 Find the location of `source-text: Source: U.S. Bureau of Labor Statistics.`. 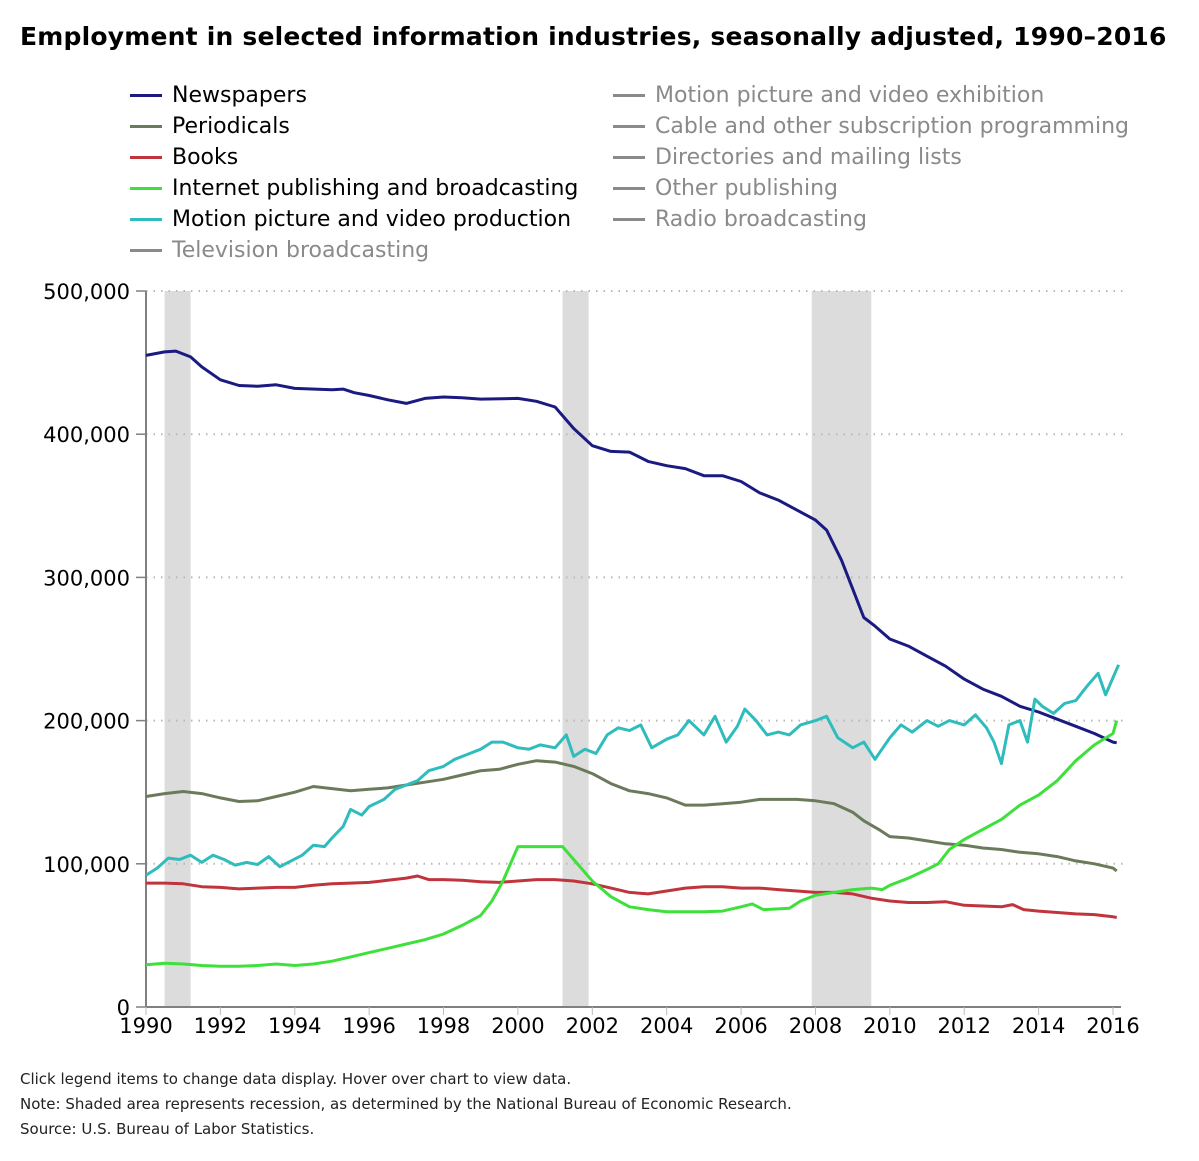

source-text: Source: U.S. Bureau of Labor Statistics. is located at coordinates (167, 1129).